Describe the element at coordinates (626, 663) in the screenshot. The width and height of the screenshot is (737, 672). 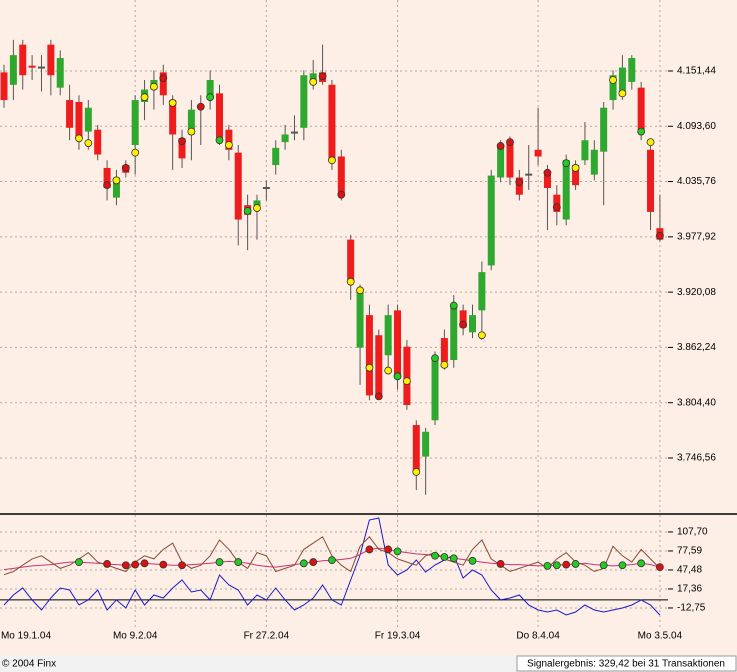
I see `result-box` at that location.